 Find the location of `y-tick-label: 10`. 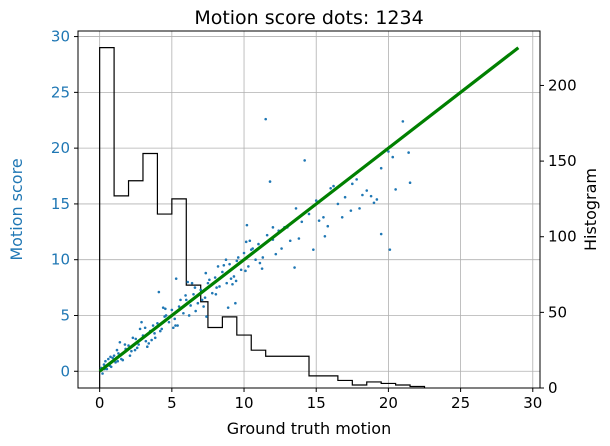

y-tick-label: 10 is located at coordinates (60, 260).